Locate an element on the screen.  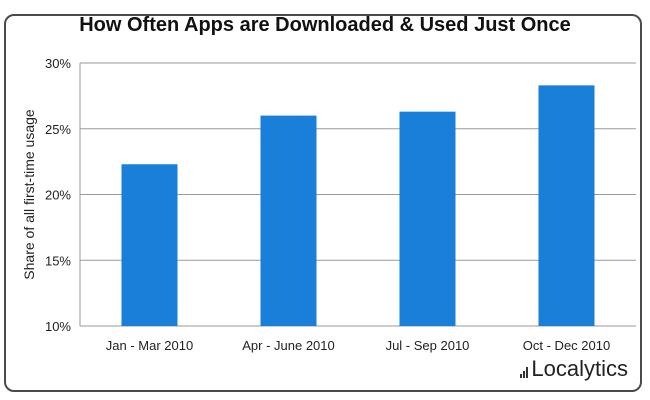
y-tick-label: 10% is located at coordinates (58, 326).